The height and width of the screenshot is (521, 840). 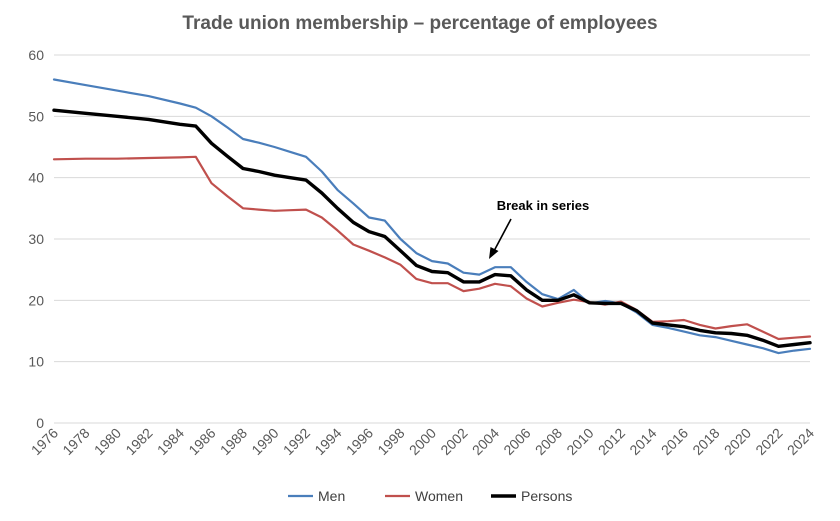 What do you see at coordinates (548, 441) in the screenshot?
I see `x-tick-label: 2008` at bounding box center [548, 441].